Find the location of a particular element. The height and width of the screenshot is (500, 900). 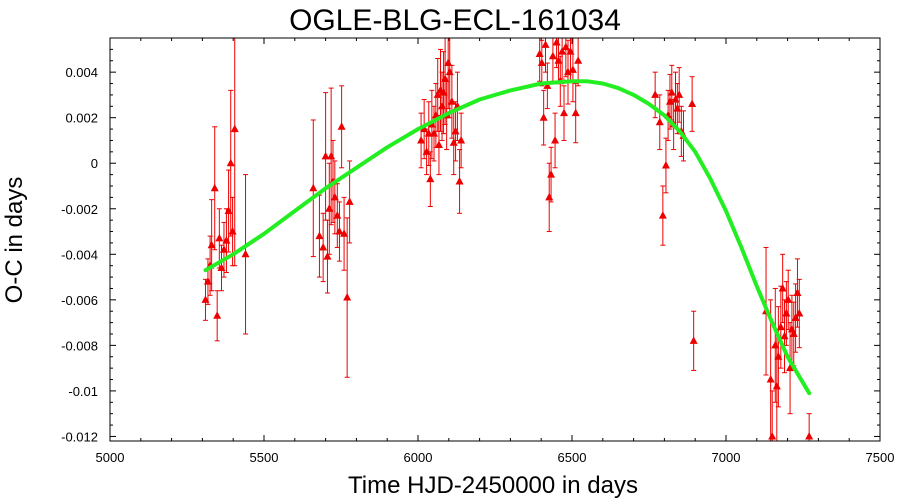

y-tick-label: -0.01 is located at coordinates (83, 391).